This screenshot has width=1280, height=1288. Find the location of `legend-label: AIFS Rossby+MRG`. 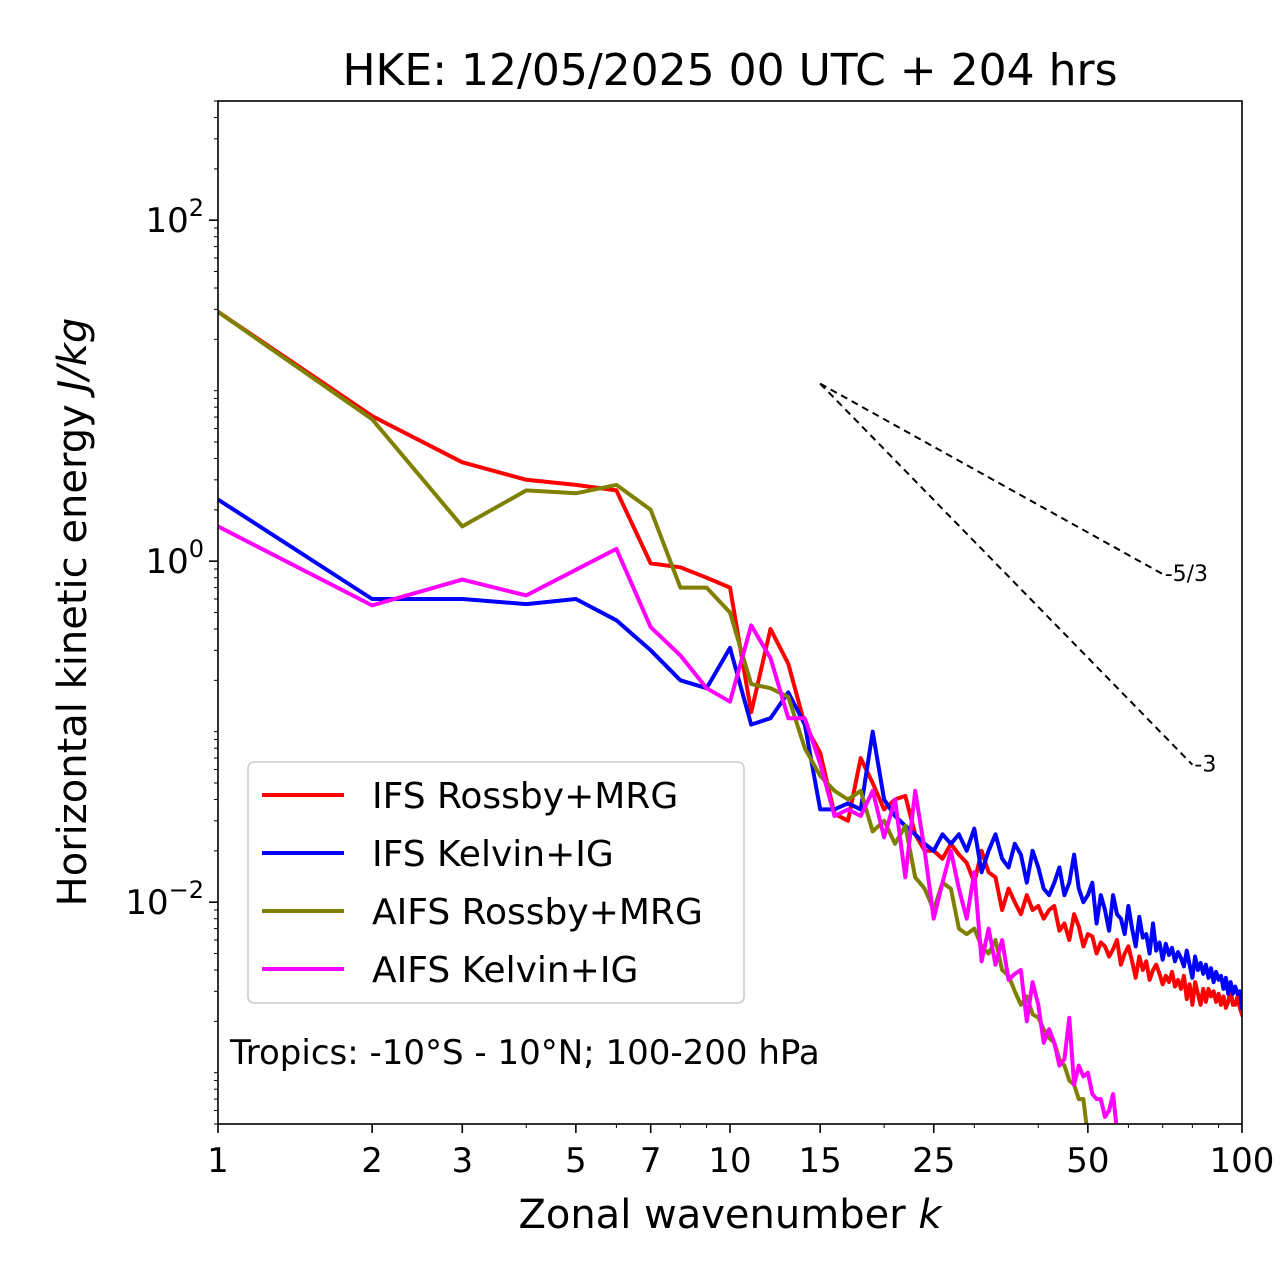

legend-label: AIFS Rossby+MRG is located at coordinates (537, 912).